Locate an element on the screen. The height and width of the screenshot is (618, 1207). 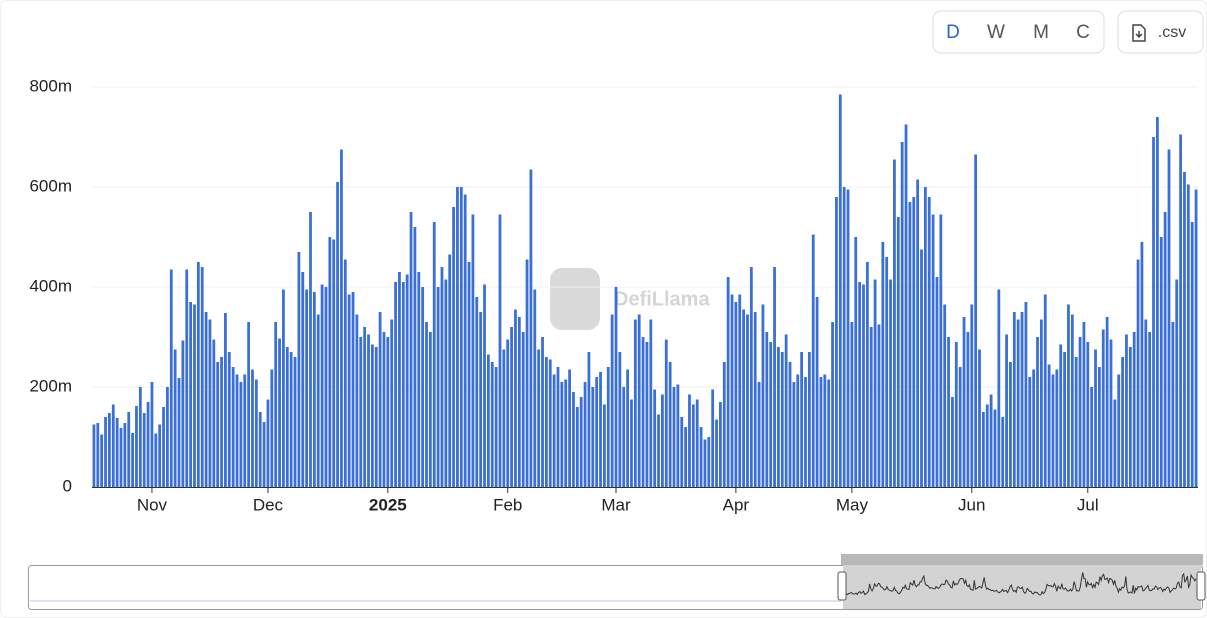
interval-button: M is located at coordinates (1041, 32).